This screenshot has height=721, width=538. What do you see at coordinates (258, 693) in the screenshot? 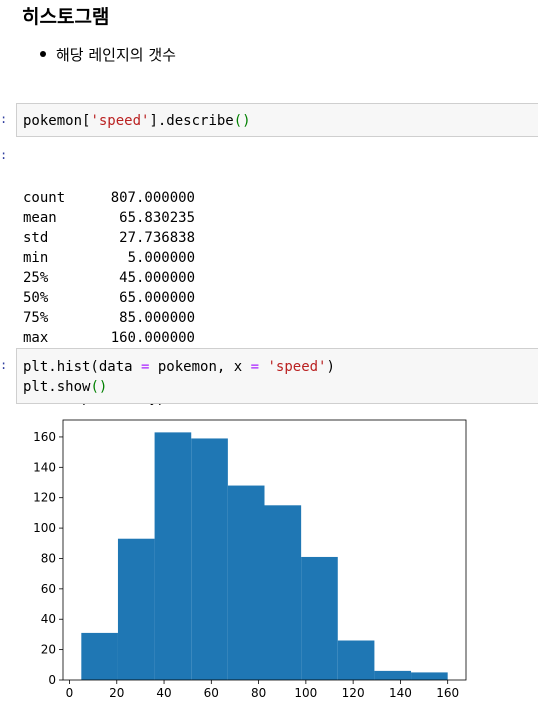
I see `x-tick-label: 80` at bounding box center [258, 693].